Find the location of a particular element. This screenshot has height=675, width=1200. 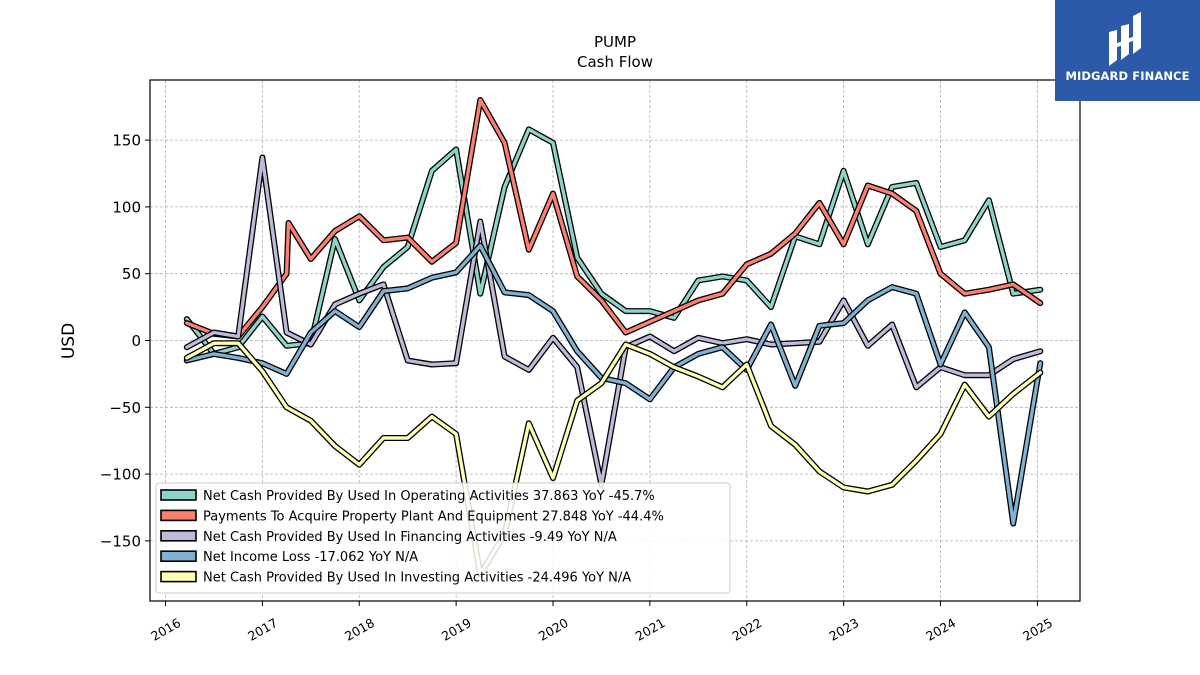

y-tick-label: 0 is located at coordinates (136, 341).